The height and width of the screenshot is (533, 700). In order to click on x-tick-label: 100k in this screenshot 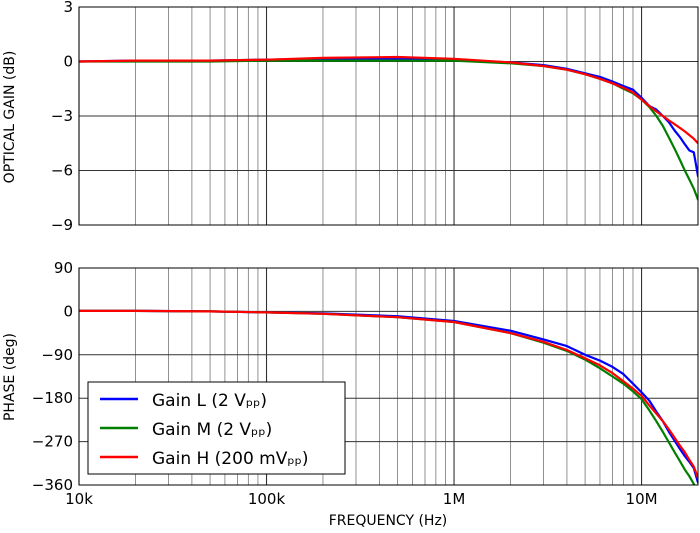, I will do `click(267, 499)`.